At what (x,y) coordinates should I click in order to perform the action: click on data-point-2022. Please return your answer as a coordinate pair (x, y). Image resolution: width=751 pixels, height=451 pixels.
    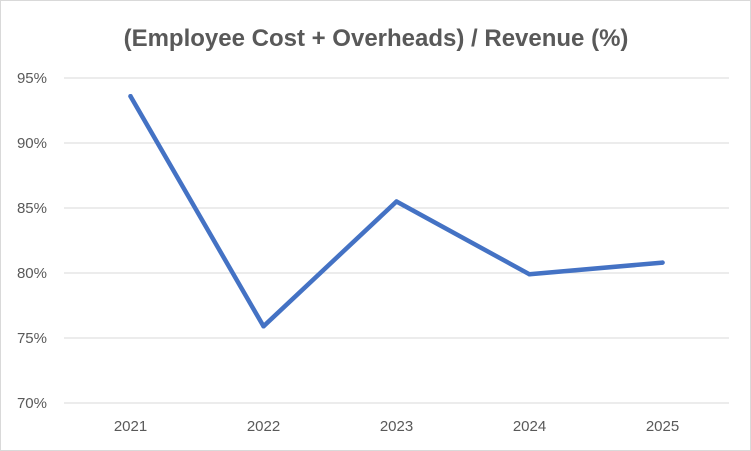
    Looking at the image, I should click on (263, 326).